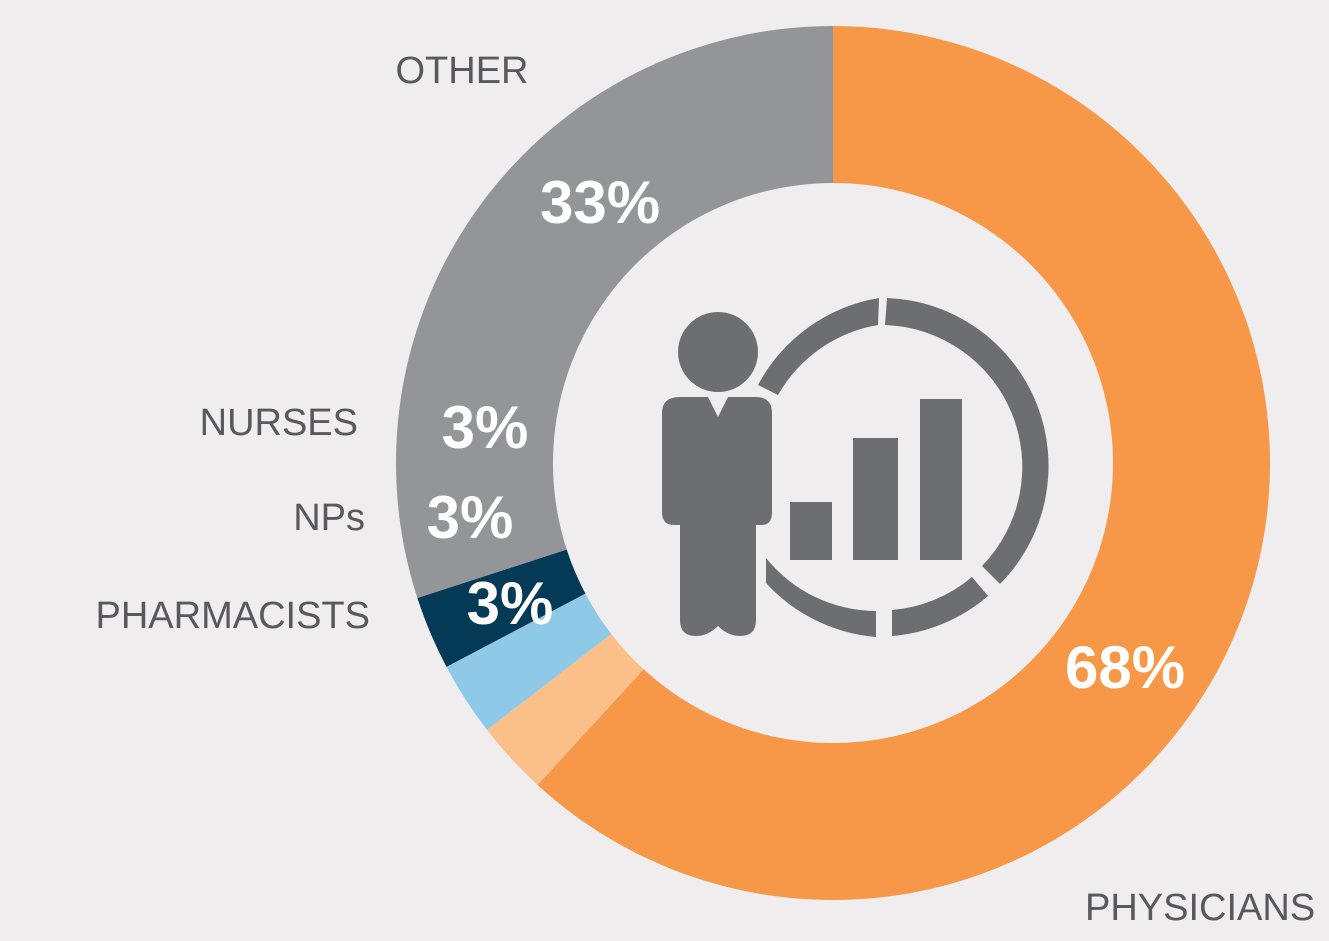  Describe the element at coordinates (717, 516) in the screenshot. I see `icon-body` at that location.